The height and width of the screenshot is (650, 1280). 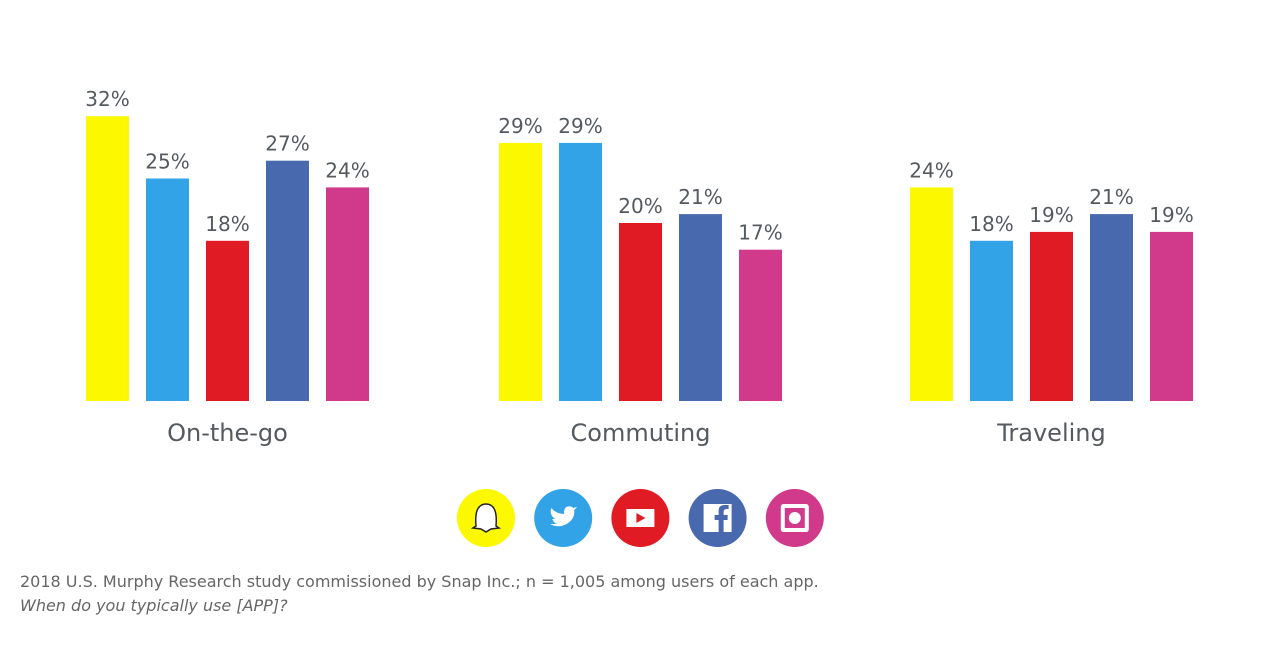 What do you see at coordinates (760, 233) in the screenshot?
I see `value-label: 17%` at bounding box center [760, 233].